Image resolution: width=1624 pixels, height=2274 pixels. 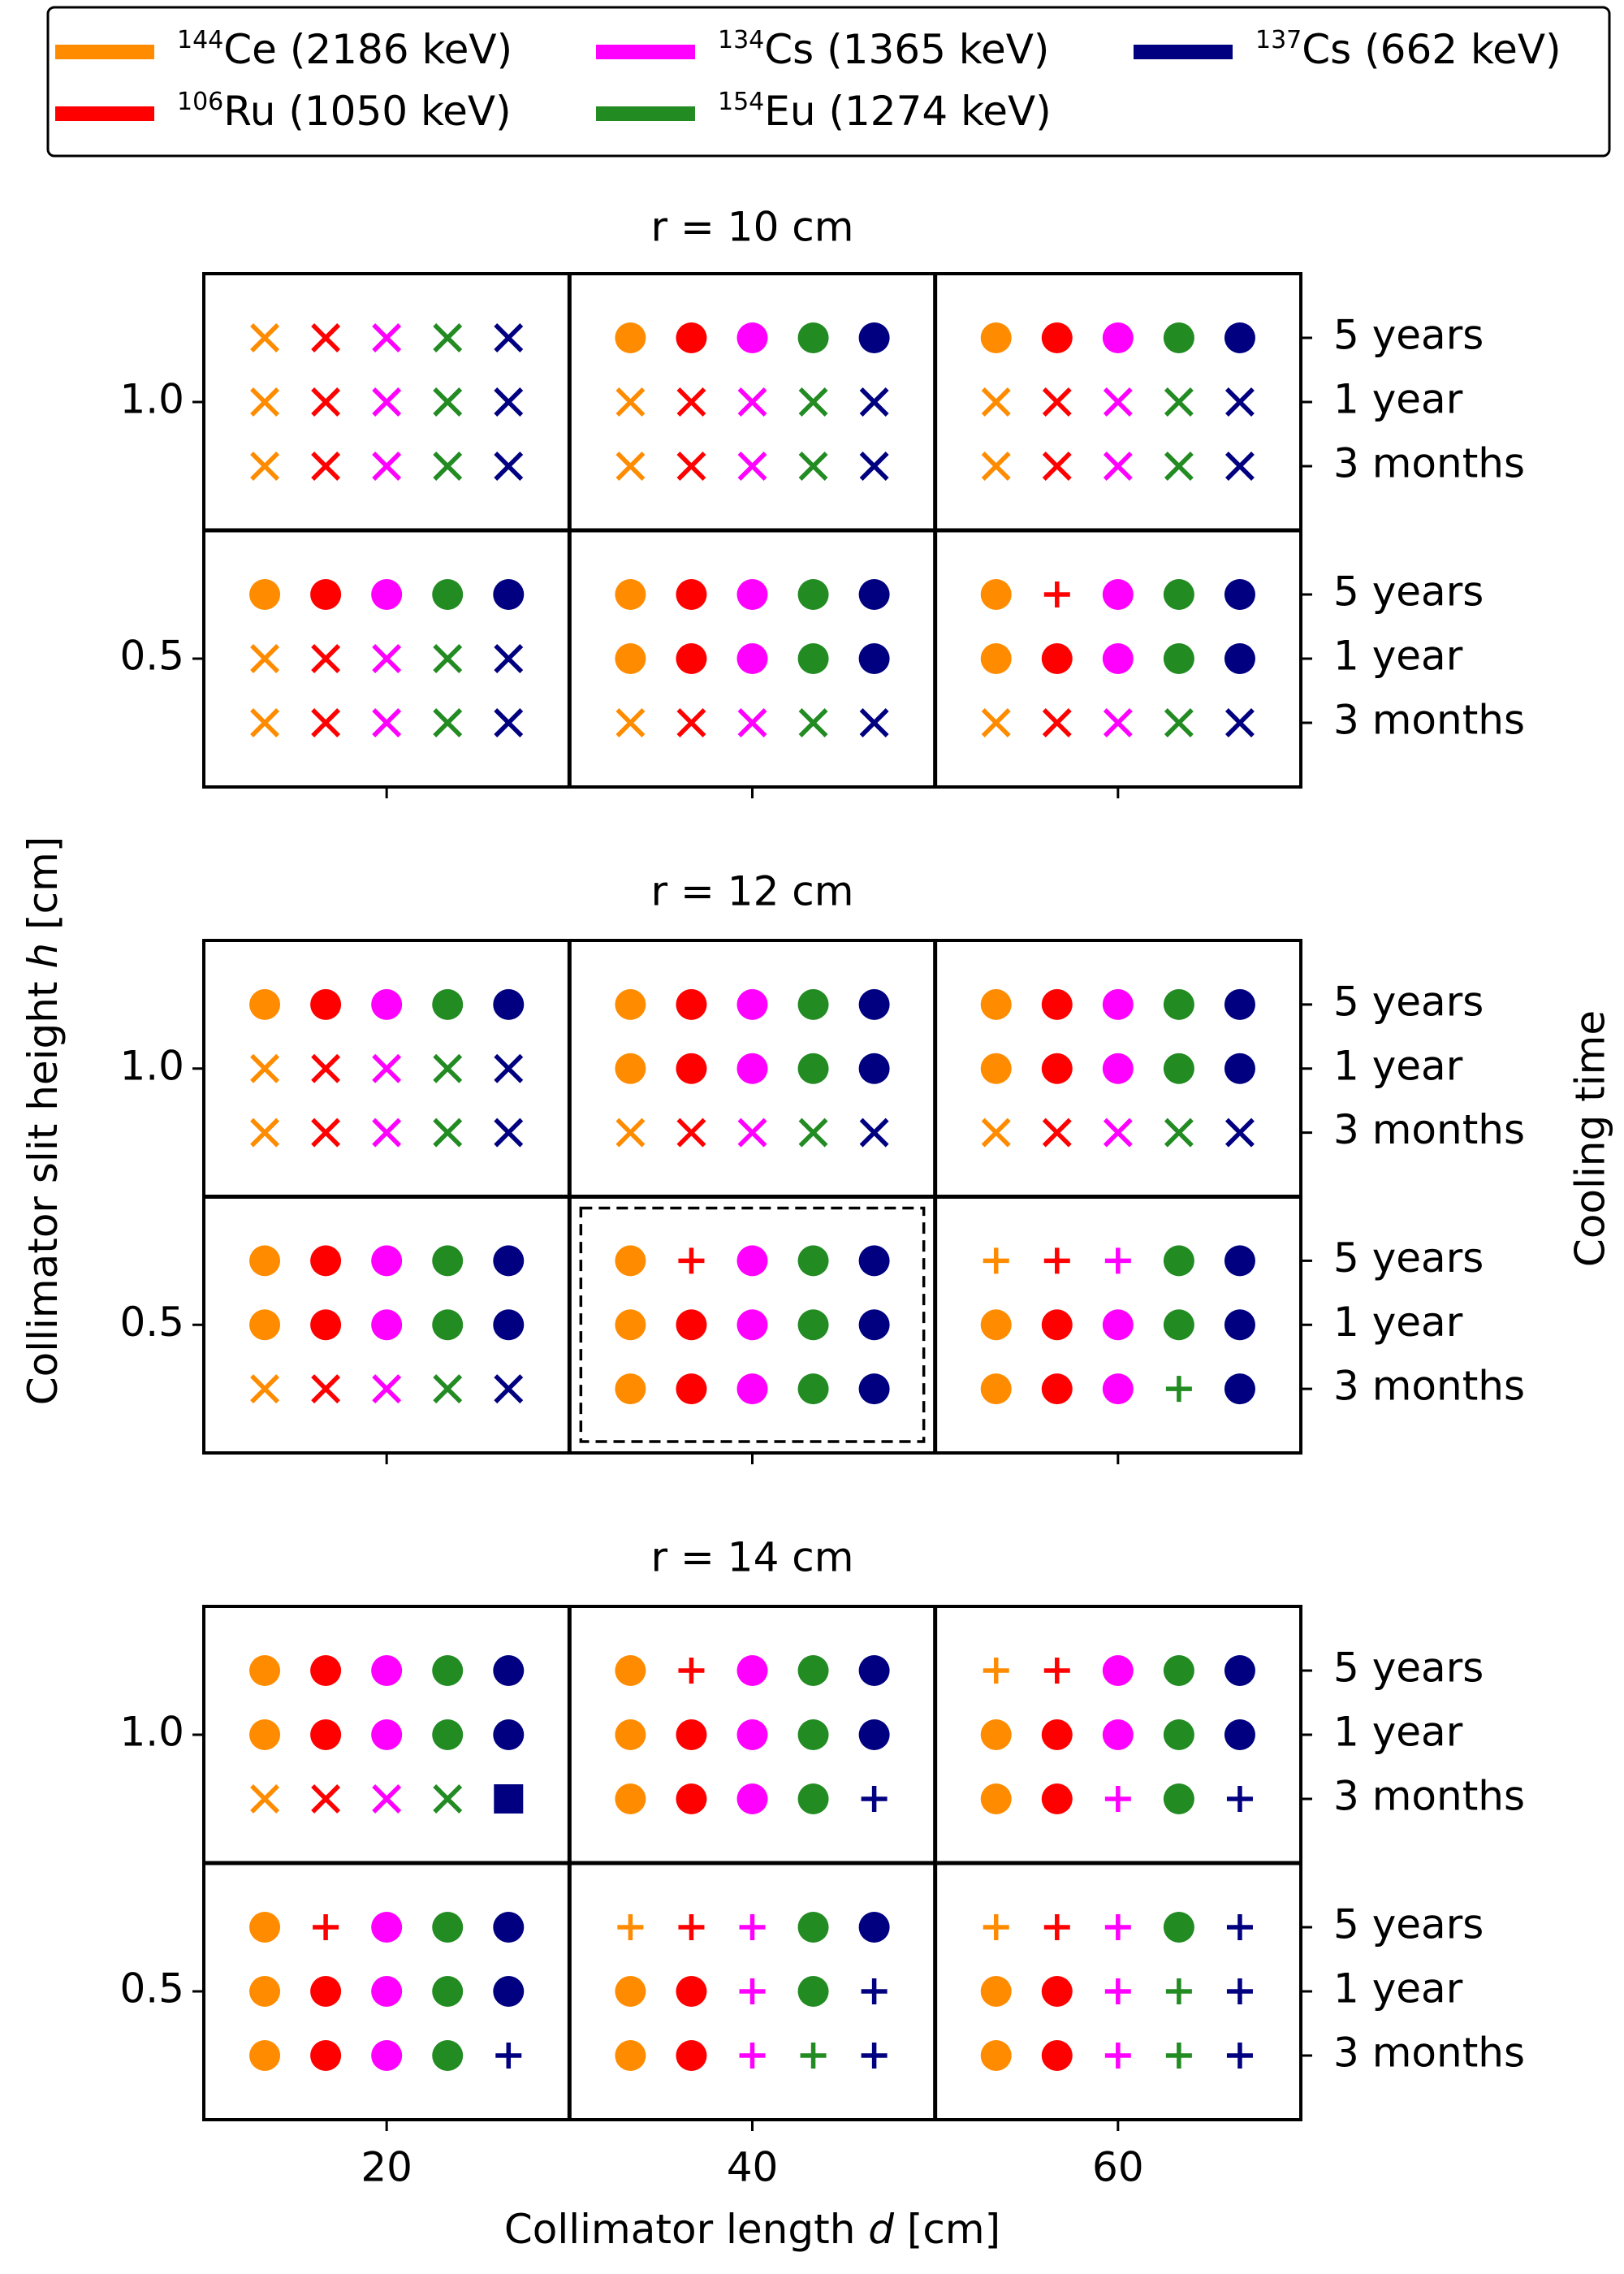 I want to click on x-axis-label: Collimator length d [cm], so click(x=752, y=2229).